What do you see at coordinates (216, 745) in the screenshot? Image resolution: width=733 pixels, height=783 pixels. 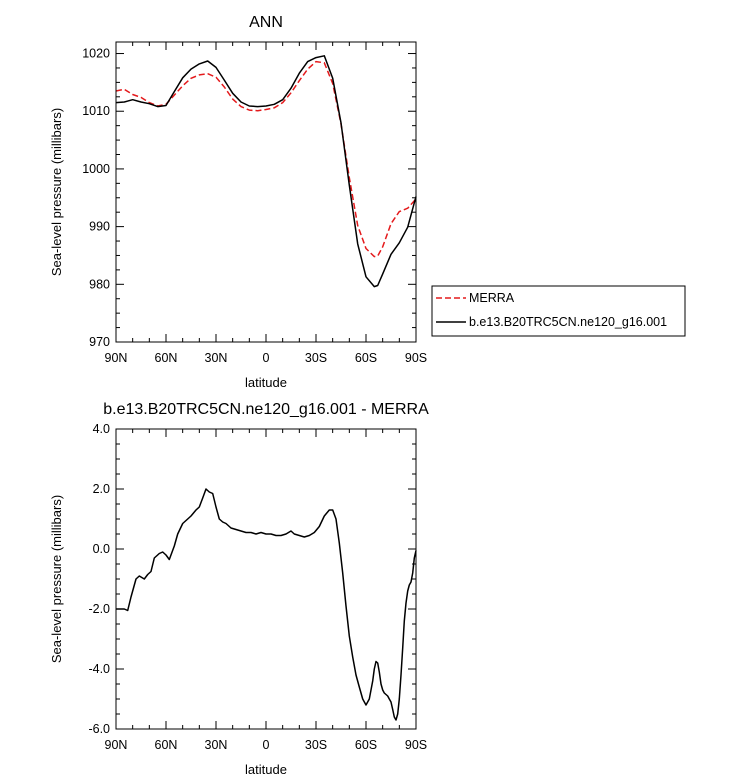 I see `bottom-chart-x-tick-label: 30N` at bounding box center [216, 745].